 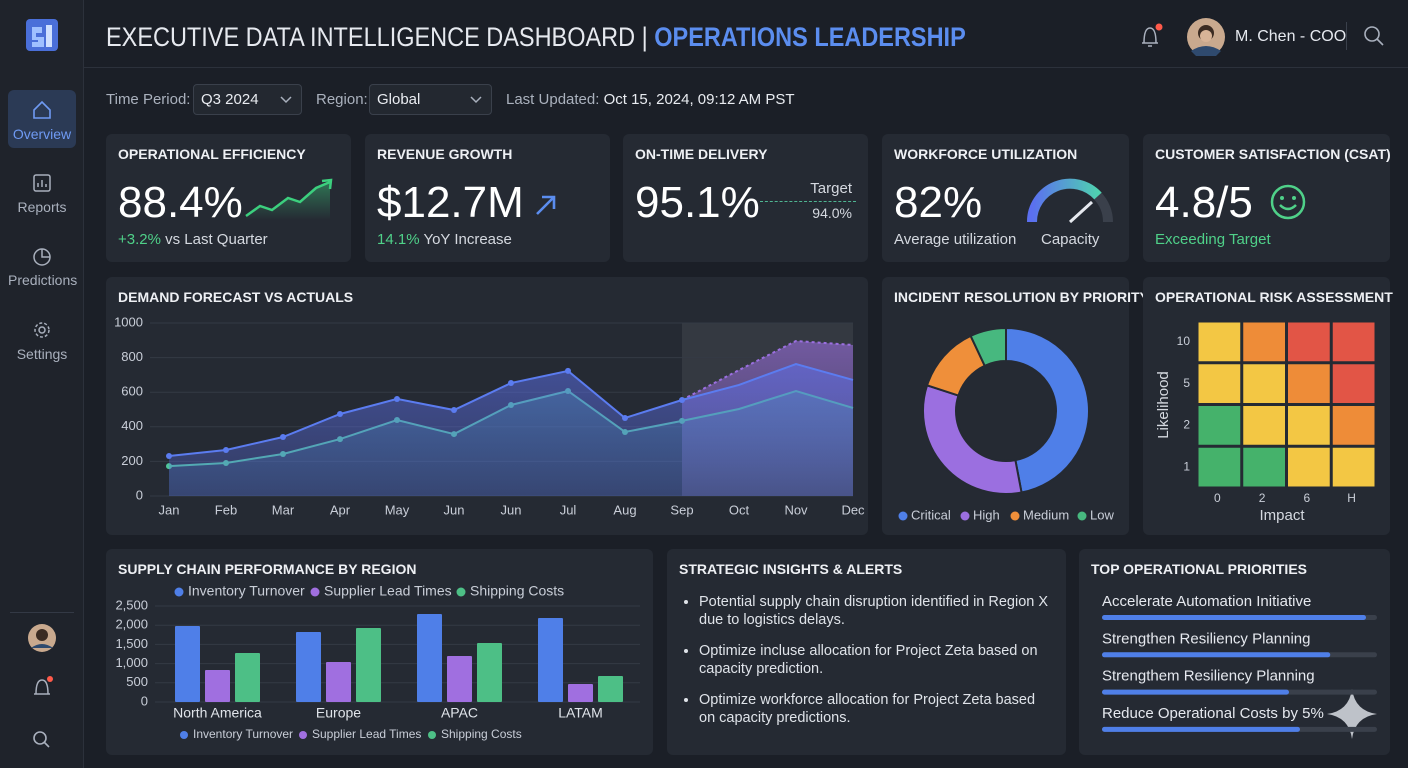 I want to click on panel-title: SUPPLY CHAIN PERFORMANCE BY REGION, so click(x=267, y=569).